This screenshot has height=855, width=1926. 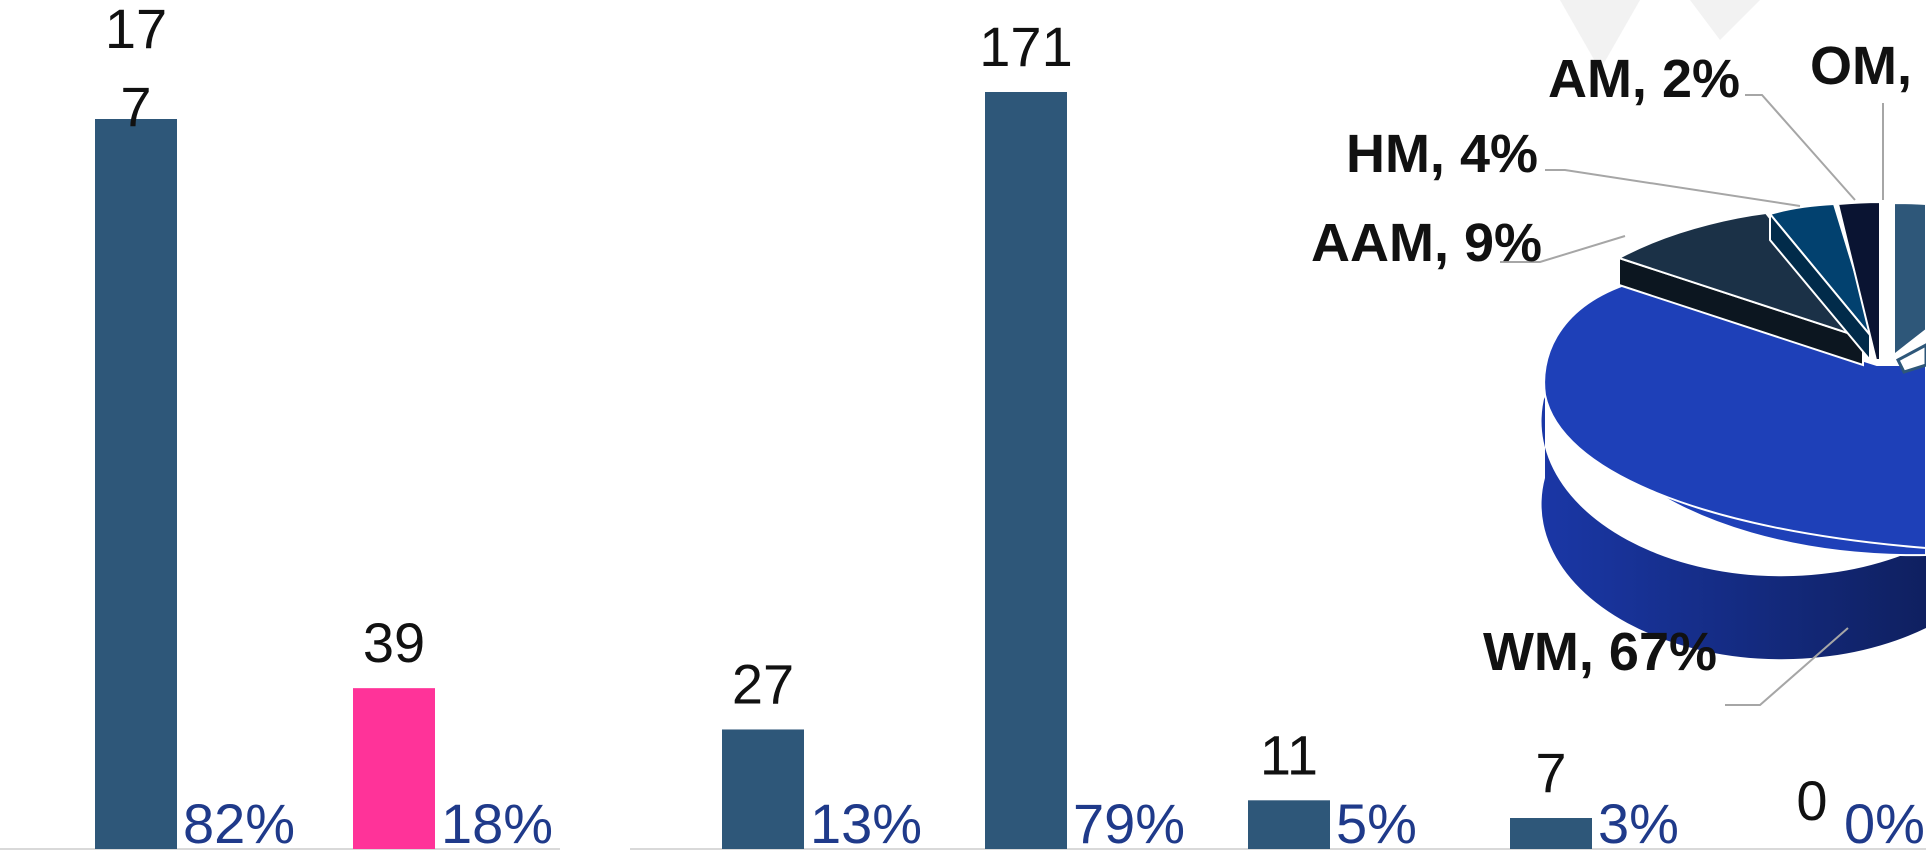 What do you see at coordinates (1376, 821) in the screenshot?
I see `bar-percent-label: 5%` at bounding box center [1376, 821].